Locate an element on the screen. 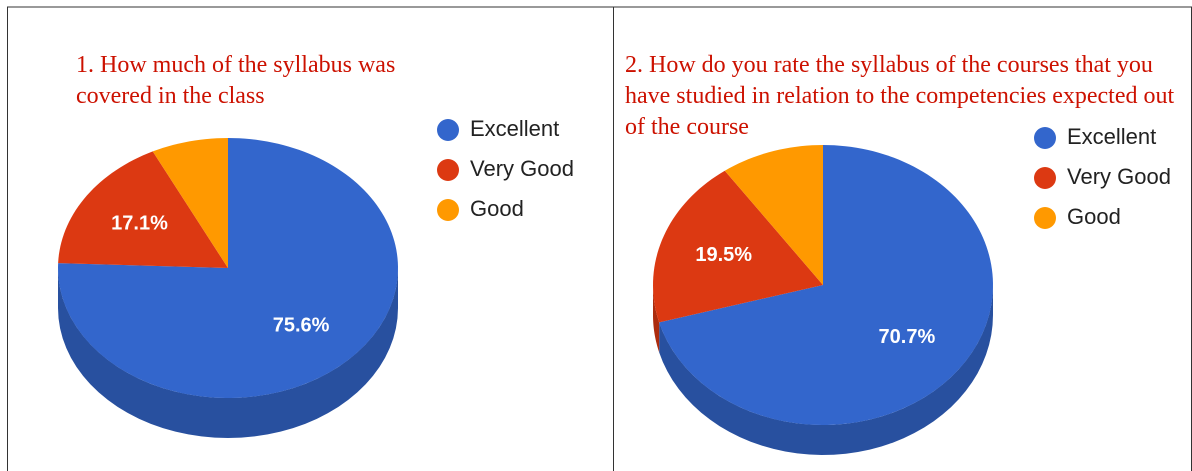 This screenshot has width=1192, height=471. data-label: 70.7% is located at coordinates (907, 337).